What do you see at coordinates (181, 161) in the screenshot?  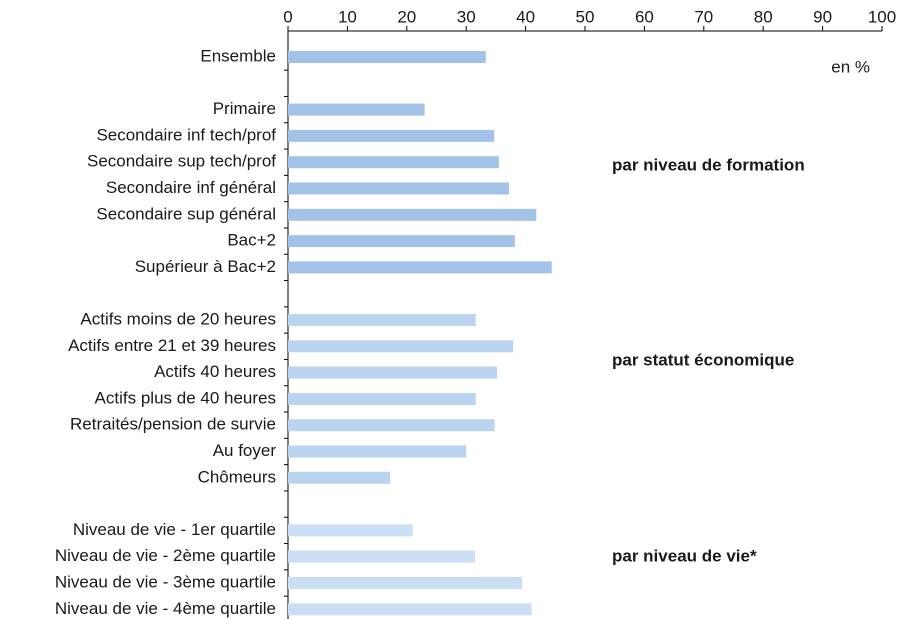 I see `category-label: Secondaire sup tech/prof` at bounding box center [181, 161].